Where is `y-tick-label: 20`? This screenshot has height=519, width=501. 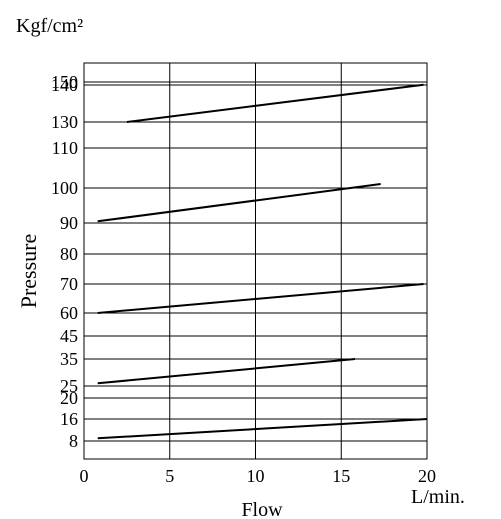
y-tick-label: 20 is located at coordinates (69, 398).